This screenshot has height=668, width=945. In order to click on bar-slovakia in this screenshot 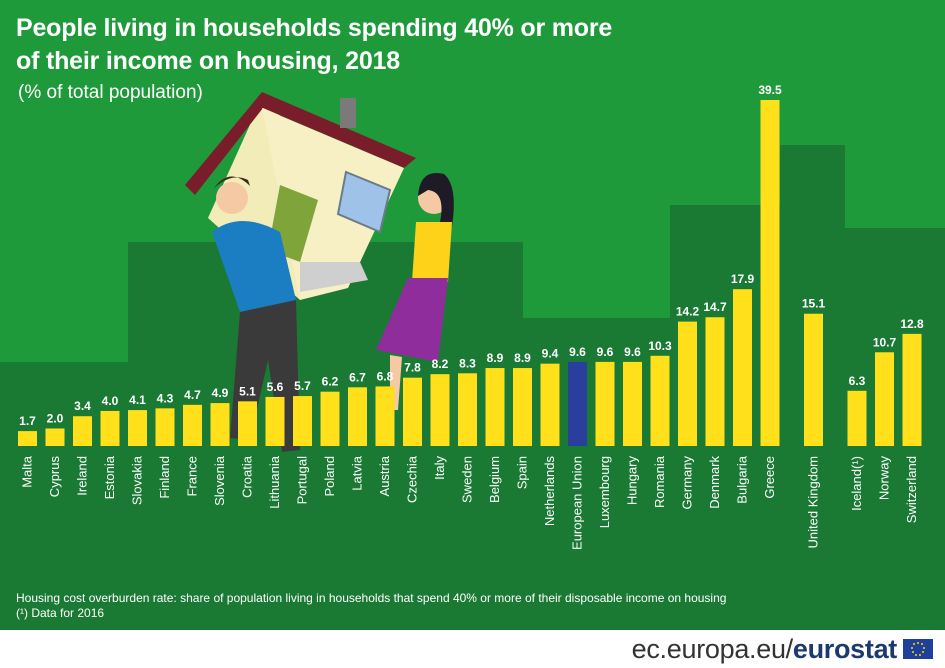, I will do `click(137, 428)`.